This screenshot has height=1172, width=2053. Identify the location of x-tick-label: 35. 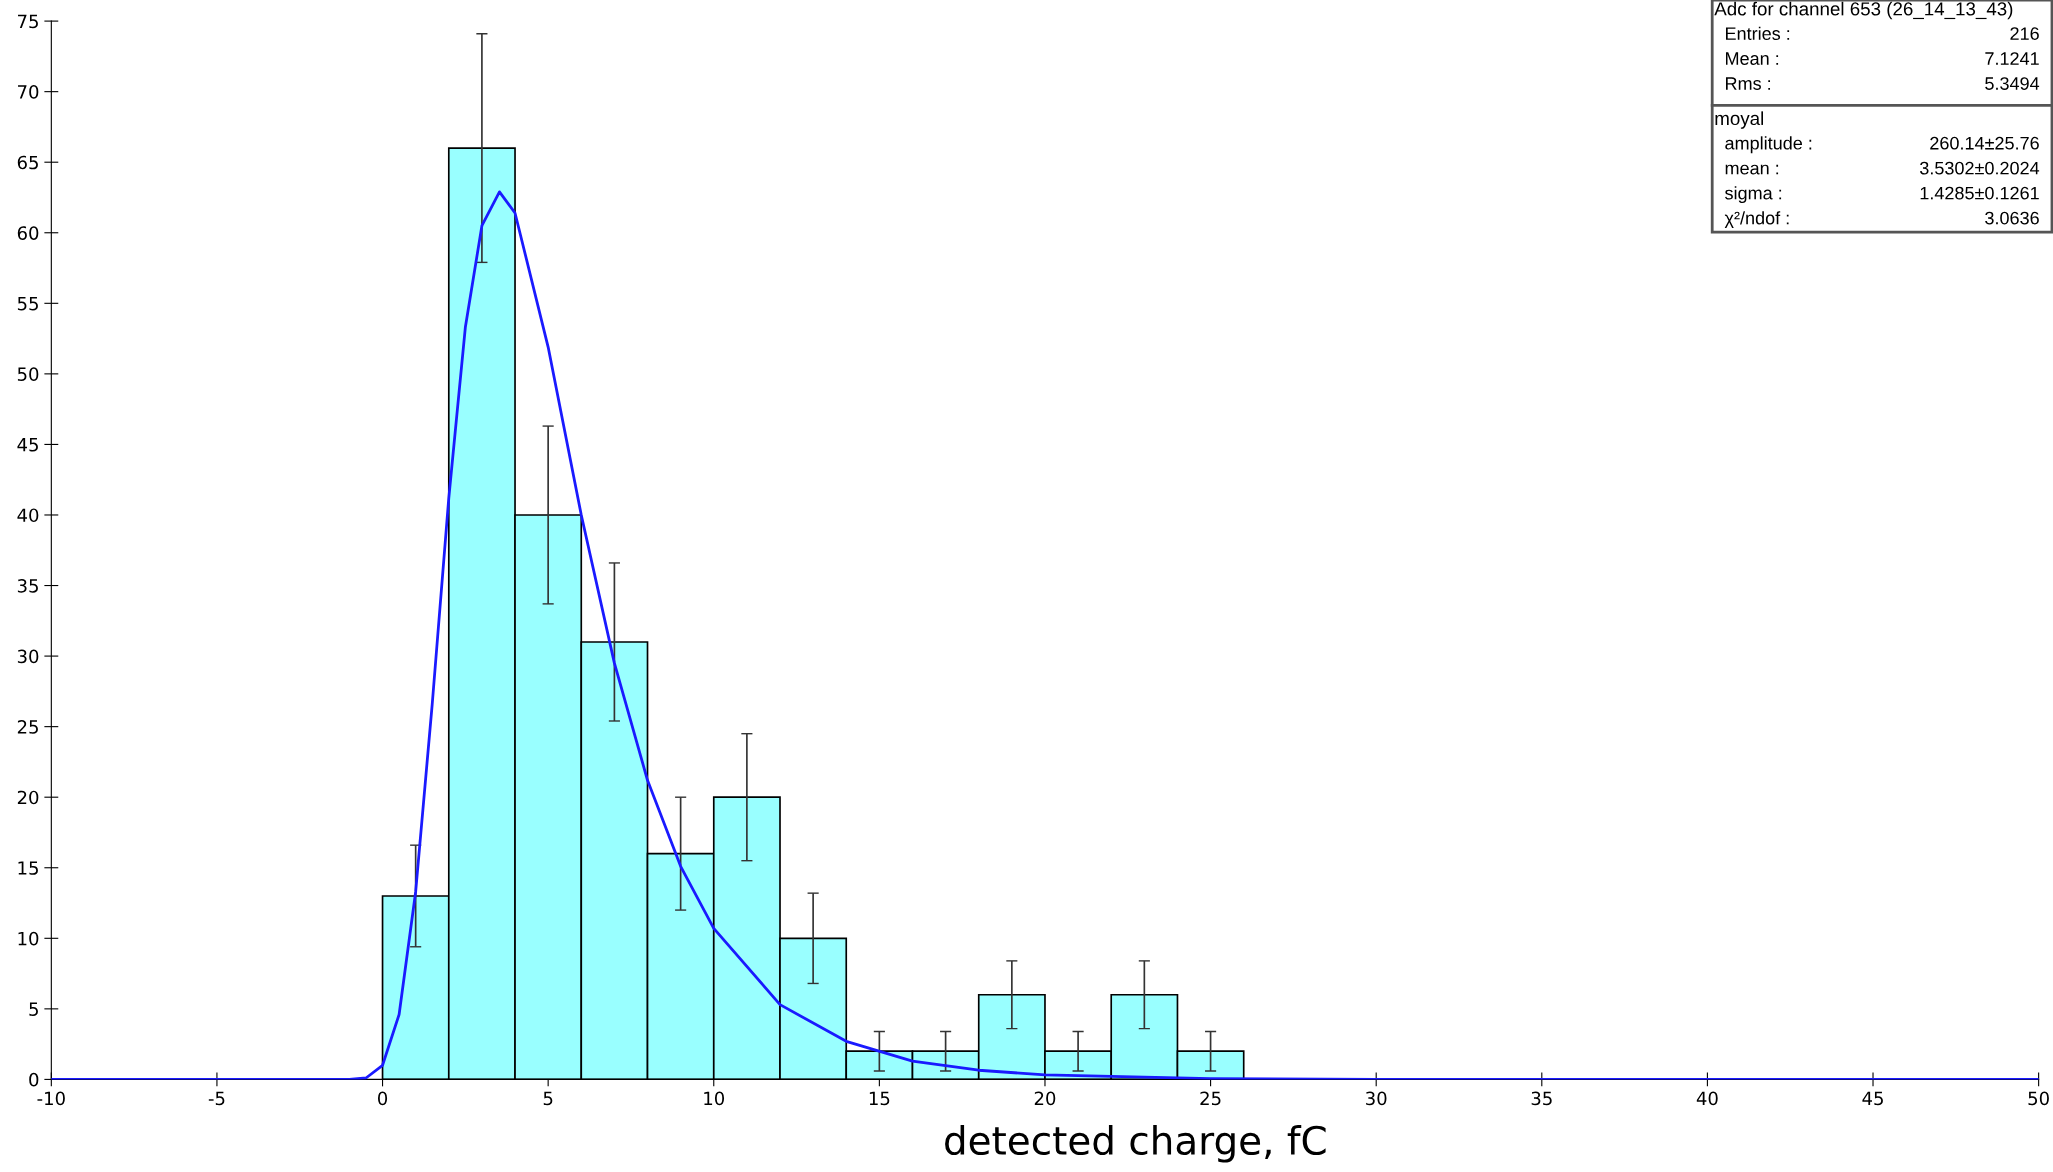
(1541, 1098).